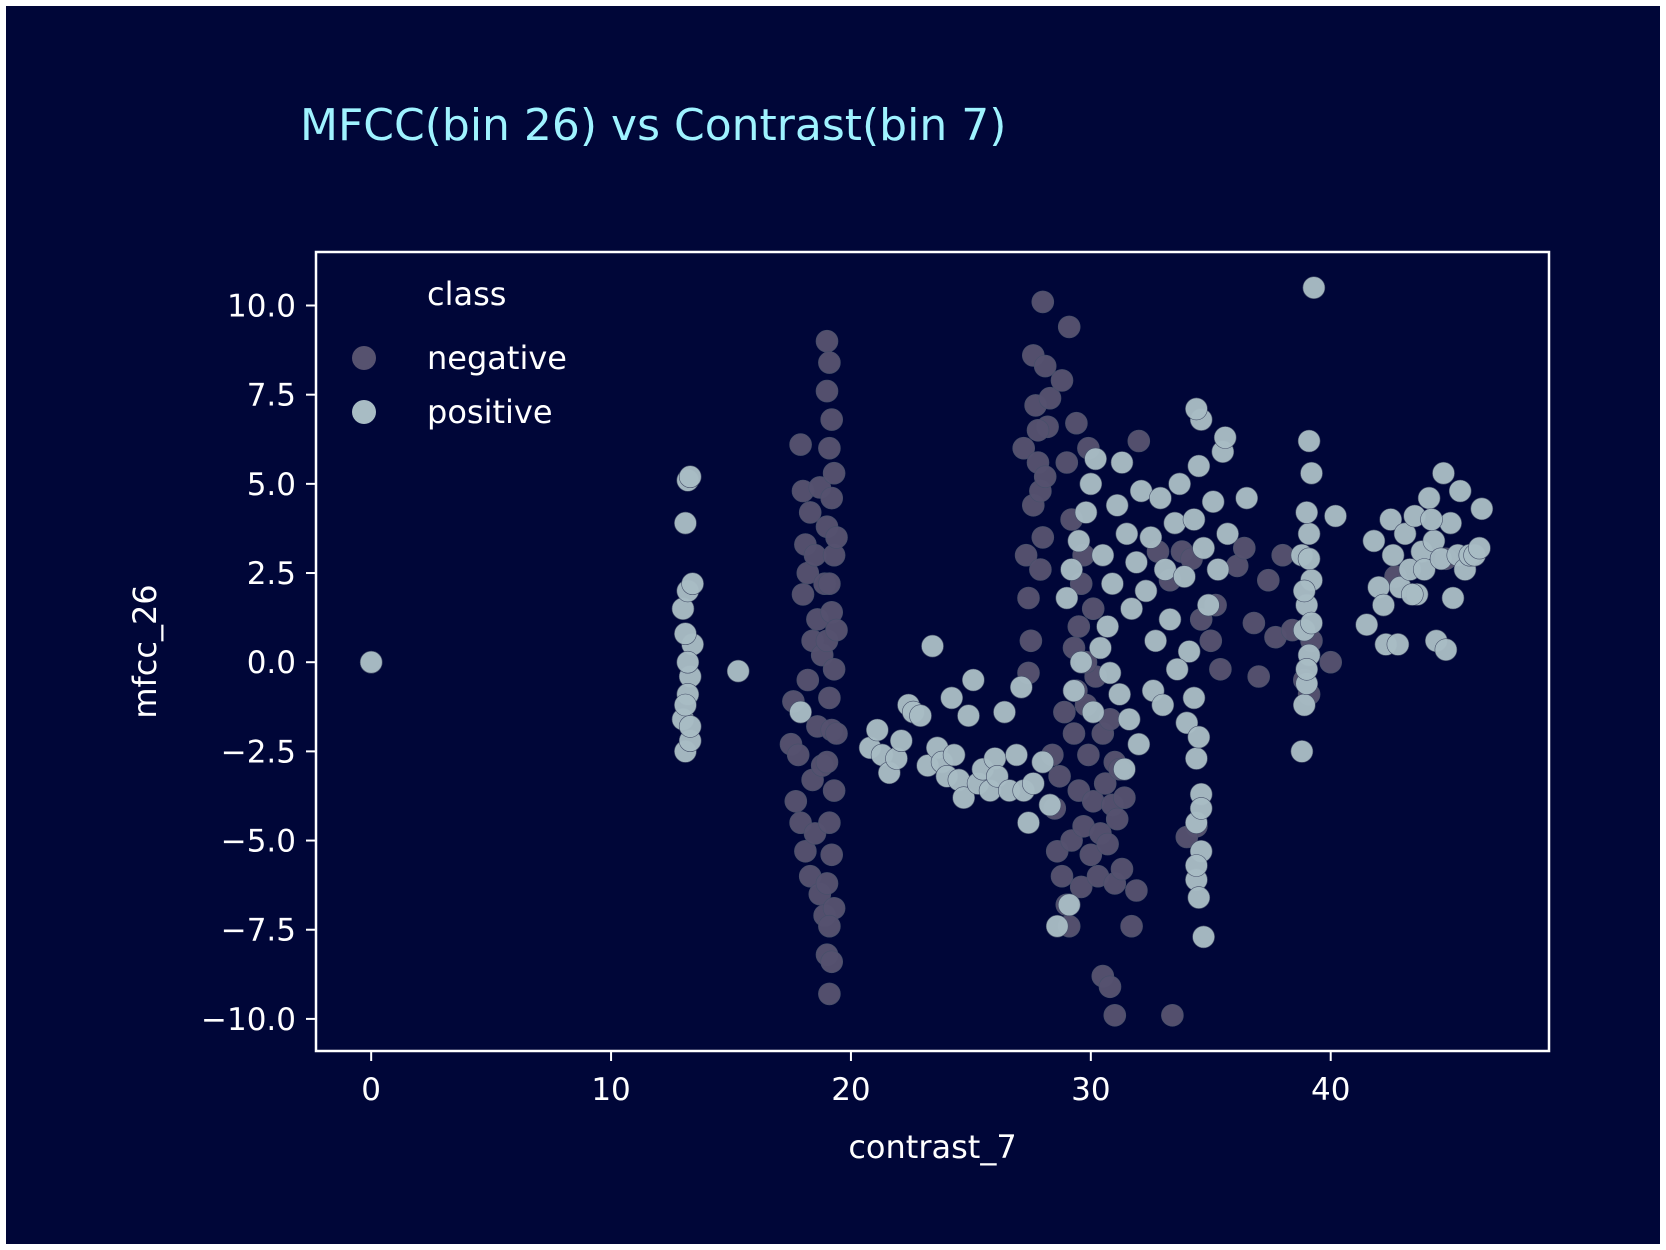 Image resolution: width=1666 pixels, height=1250 pixels. I want to click on y-tick-label: 10.0, so click(261, 307).